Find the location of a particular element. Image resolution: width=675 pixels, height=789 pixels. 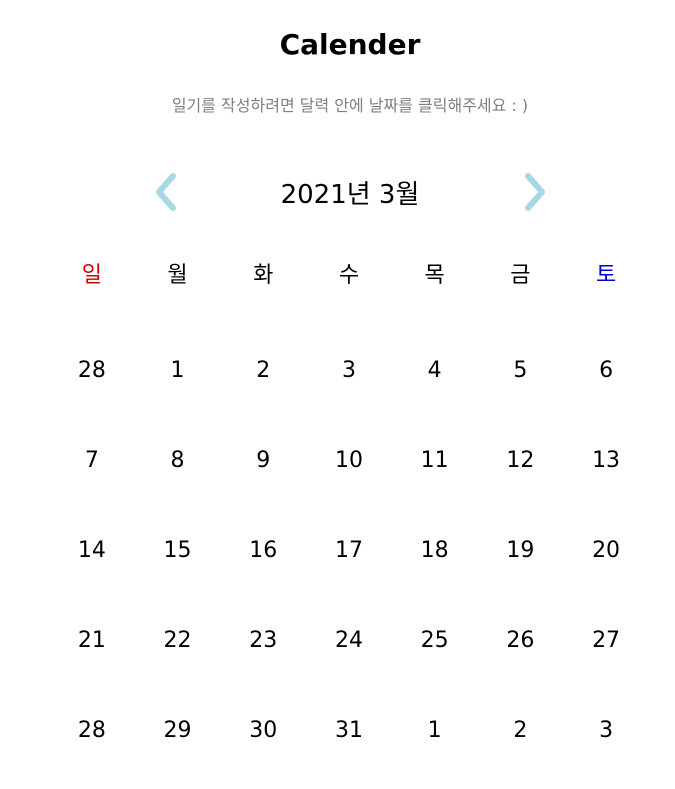

day-cell: 7 is located at coordinates (91, 460).